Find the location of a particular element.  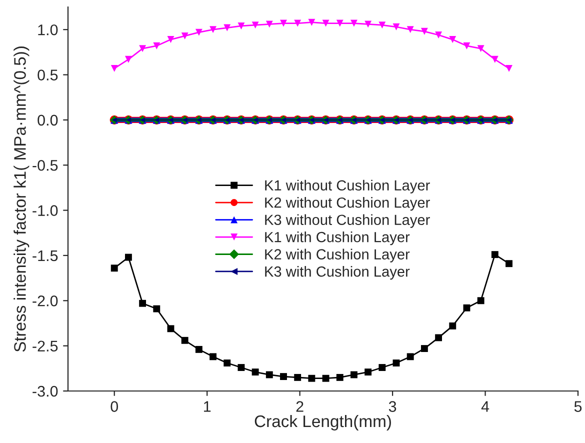

x-tick-label: 2 is located at coordinates (300, 406).